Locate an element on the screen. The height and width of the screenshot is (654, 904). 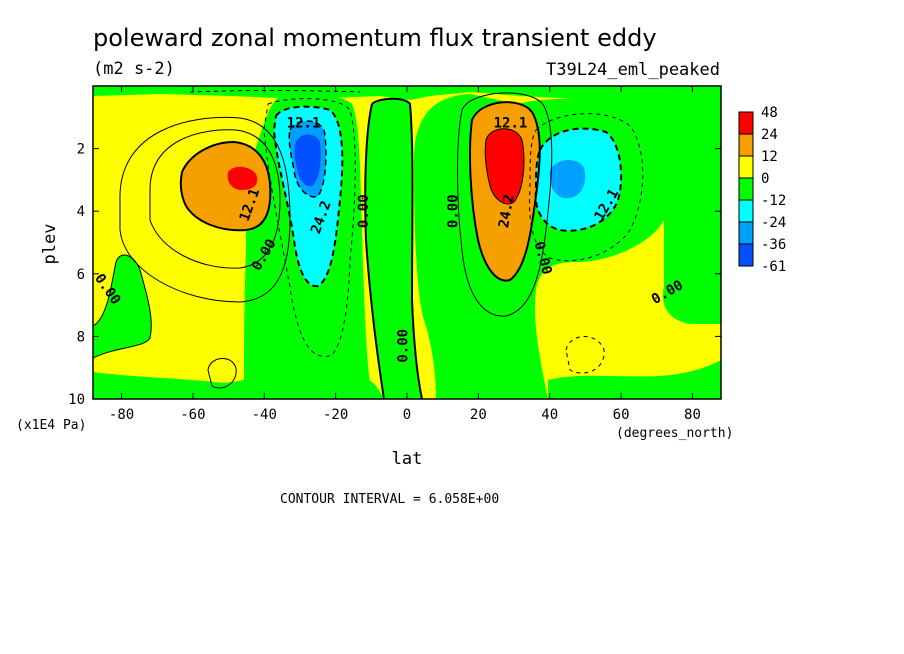
contour-interval-text: CONTOUR INTERVAL = 6.058E+00 is located at coordinates (389, 499).